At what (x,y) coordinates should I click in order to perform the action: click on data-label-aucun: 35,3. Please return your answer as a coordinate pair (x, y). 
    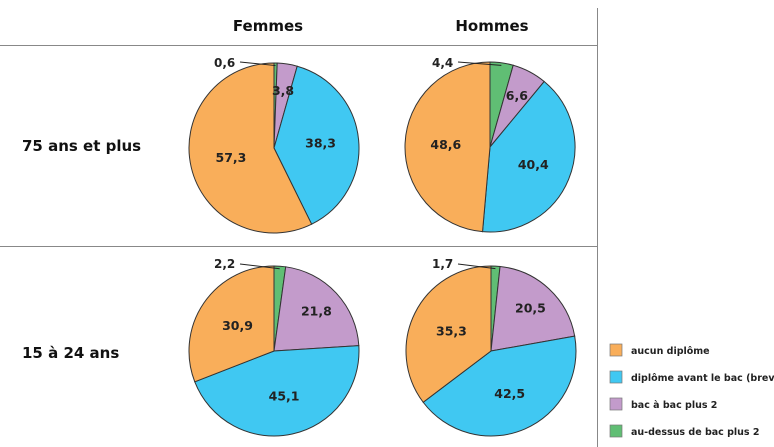
    Looking at the image, I should click on (451, 330).